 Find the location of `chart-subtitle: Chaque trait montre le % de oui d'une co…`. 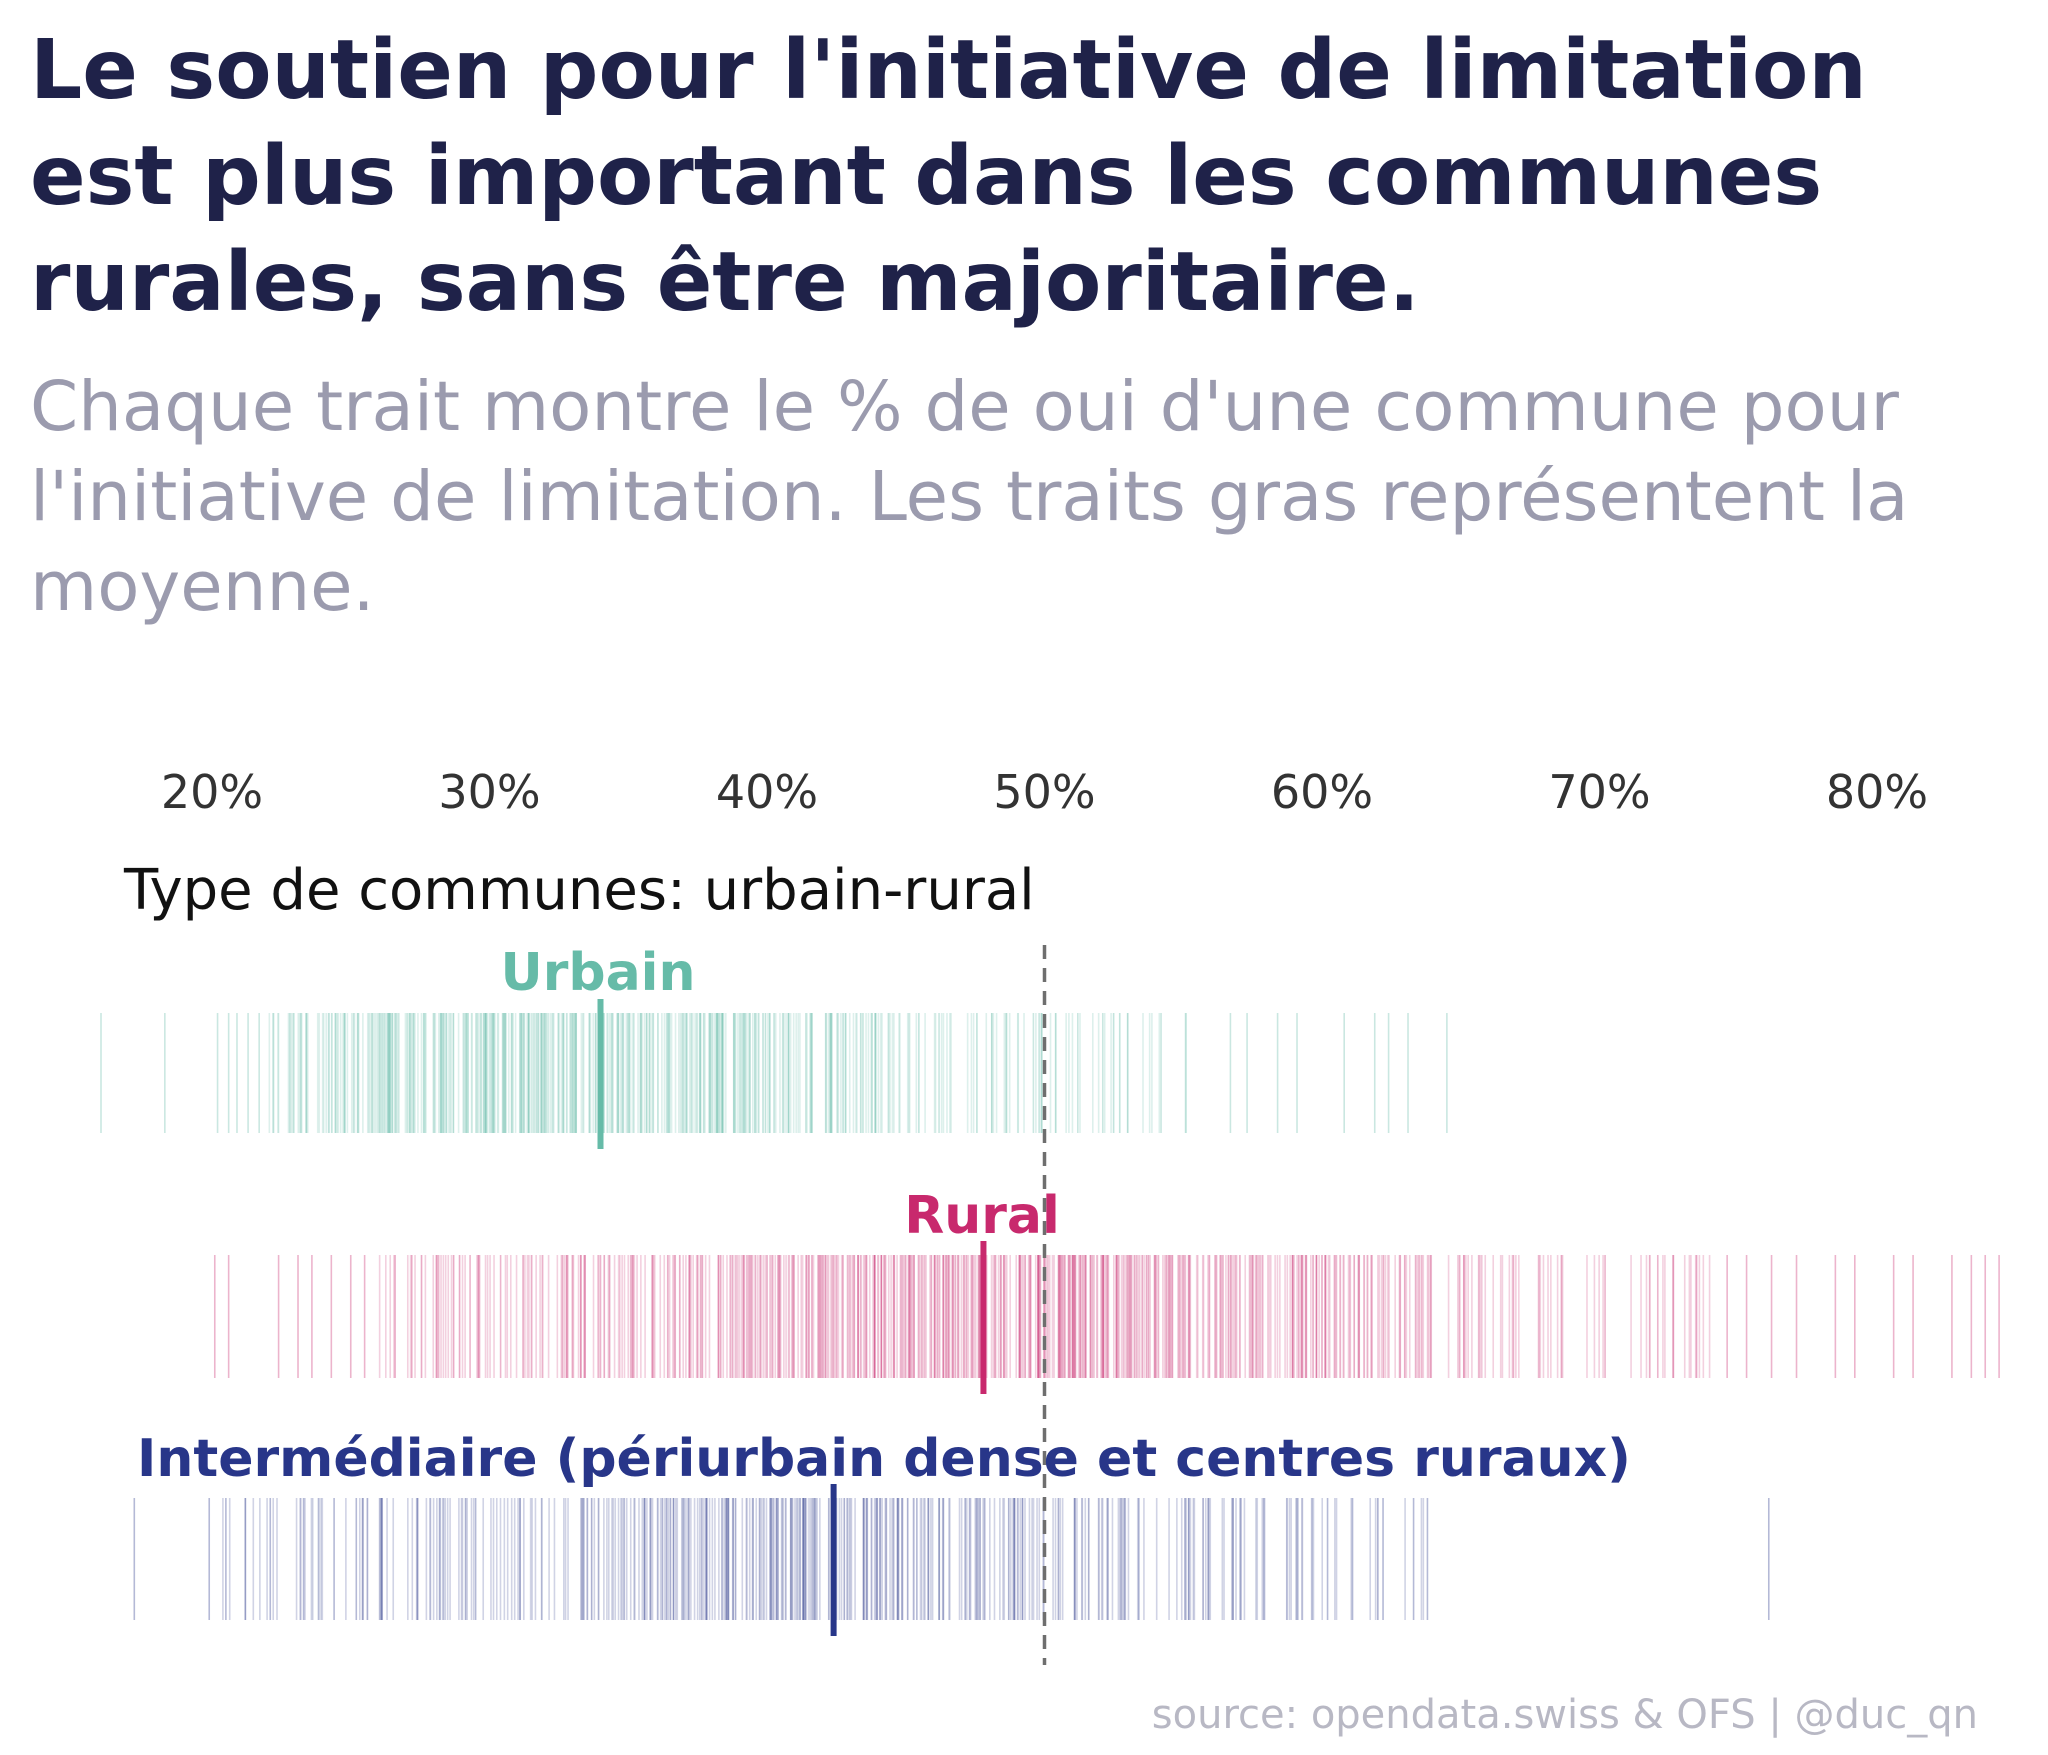

chart-subtitle: Chaque trait montre le % de oui d'une co… is located at coordinates (969, 497).